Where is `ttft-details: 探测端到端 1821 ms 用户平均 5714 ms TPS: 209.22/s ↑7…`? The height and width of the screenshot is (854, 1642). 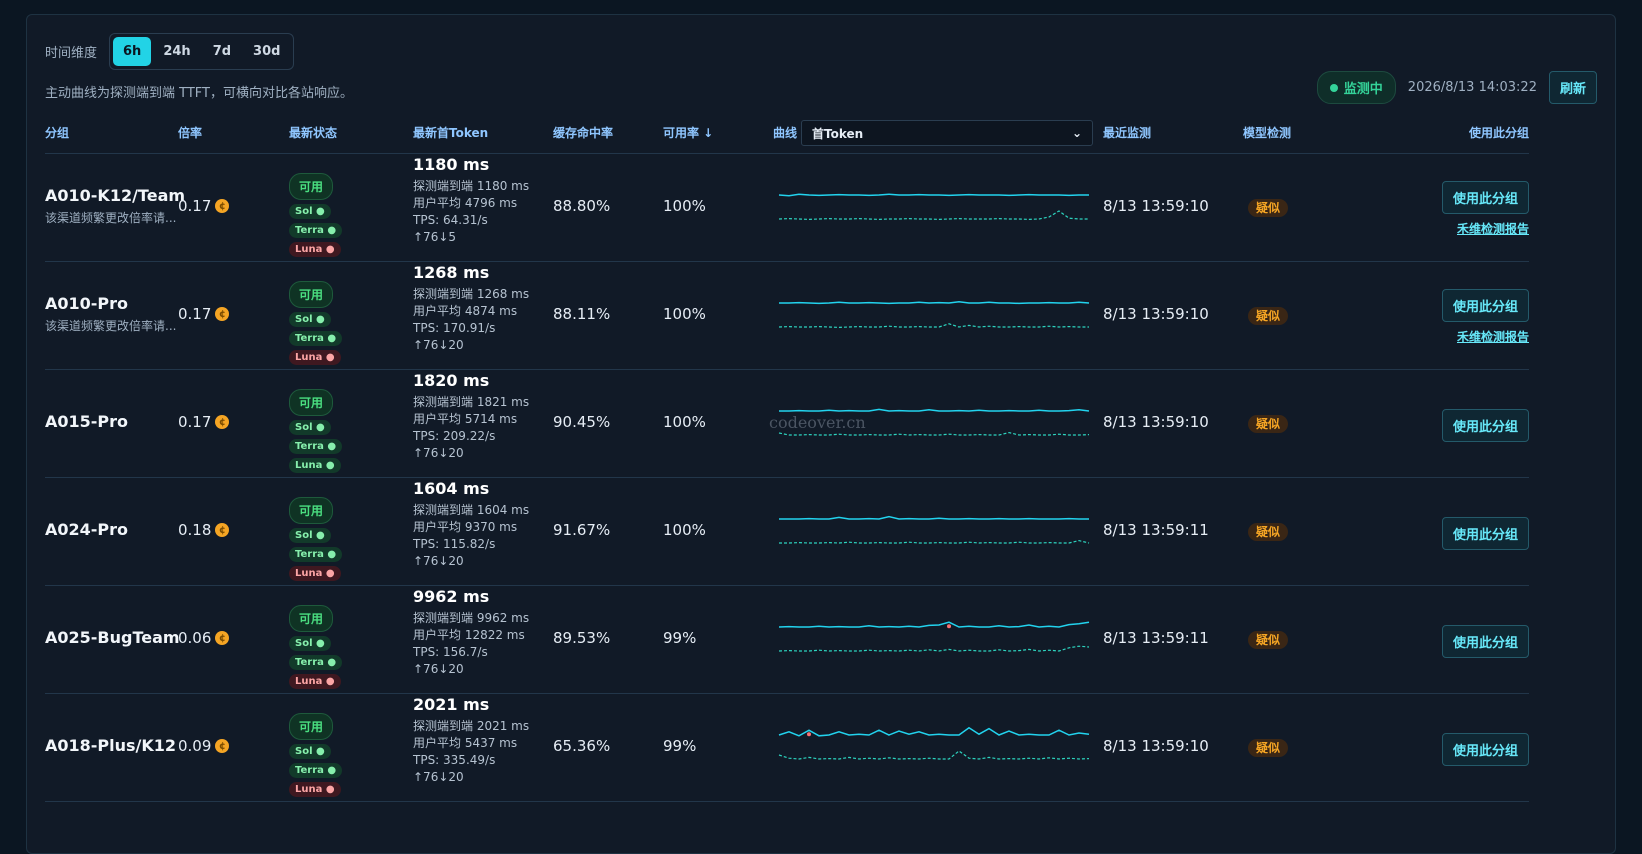 ttft-details: 探测端到端 1821 ms 用户平均 5714 ms TPS: 209.22/s ↑7… is located at coordinates (471, 428).